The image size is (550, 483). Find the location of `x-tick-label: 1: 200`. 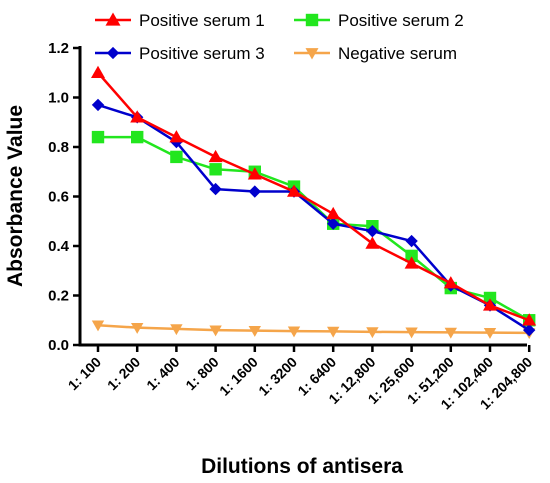

x-tick-label: 1: 200 is located at coordinates (124, 374).